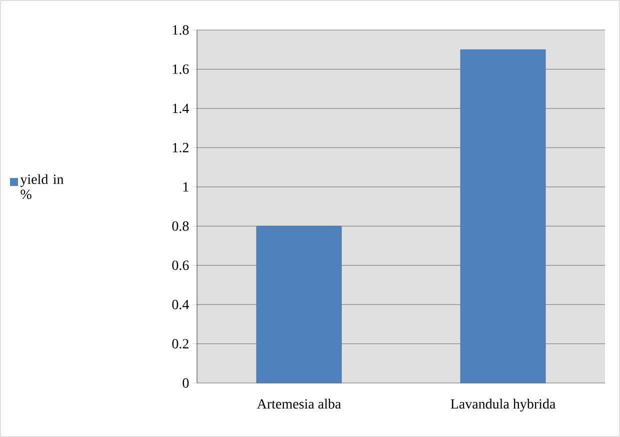  What do you see at coordinates (180, 265) in the screenshot?
I see `y-tick-label: 0.6` at bounding box center [180, 265].